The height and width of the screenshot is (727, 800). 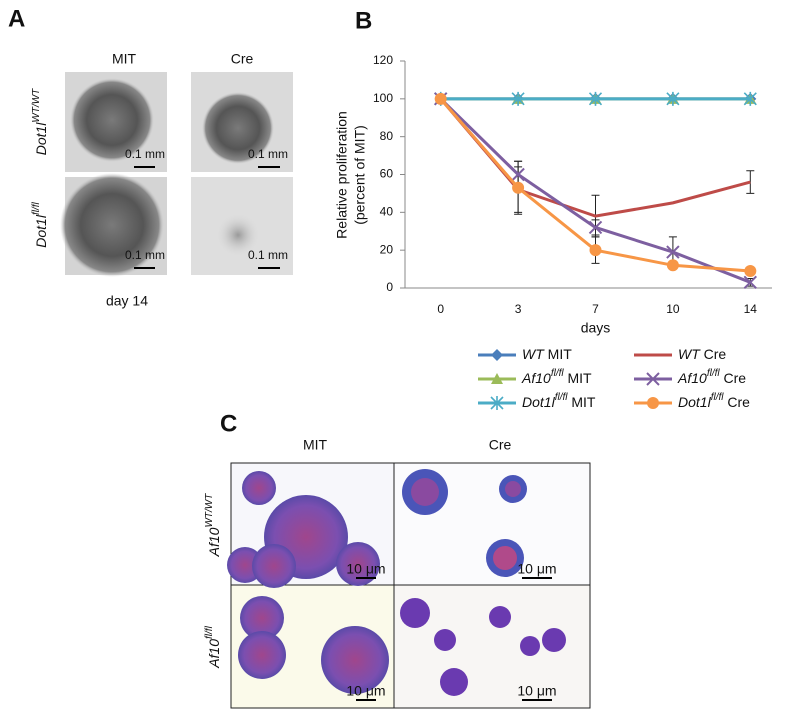 I want to click on panel-letter: C, so click(x=228, y=423).